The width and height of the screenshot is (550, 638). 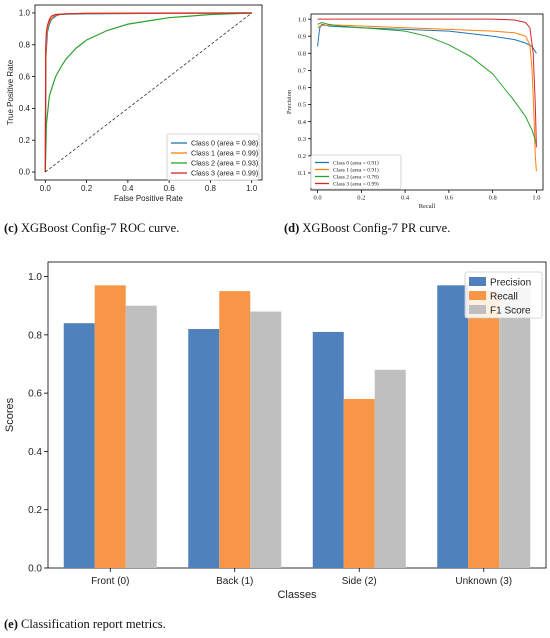 I want to click on caption-c: (c) XGBoost Config-7 ROC curve., so click(x=91, y=228).